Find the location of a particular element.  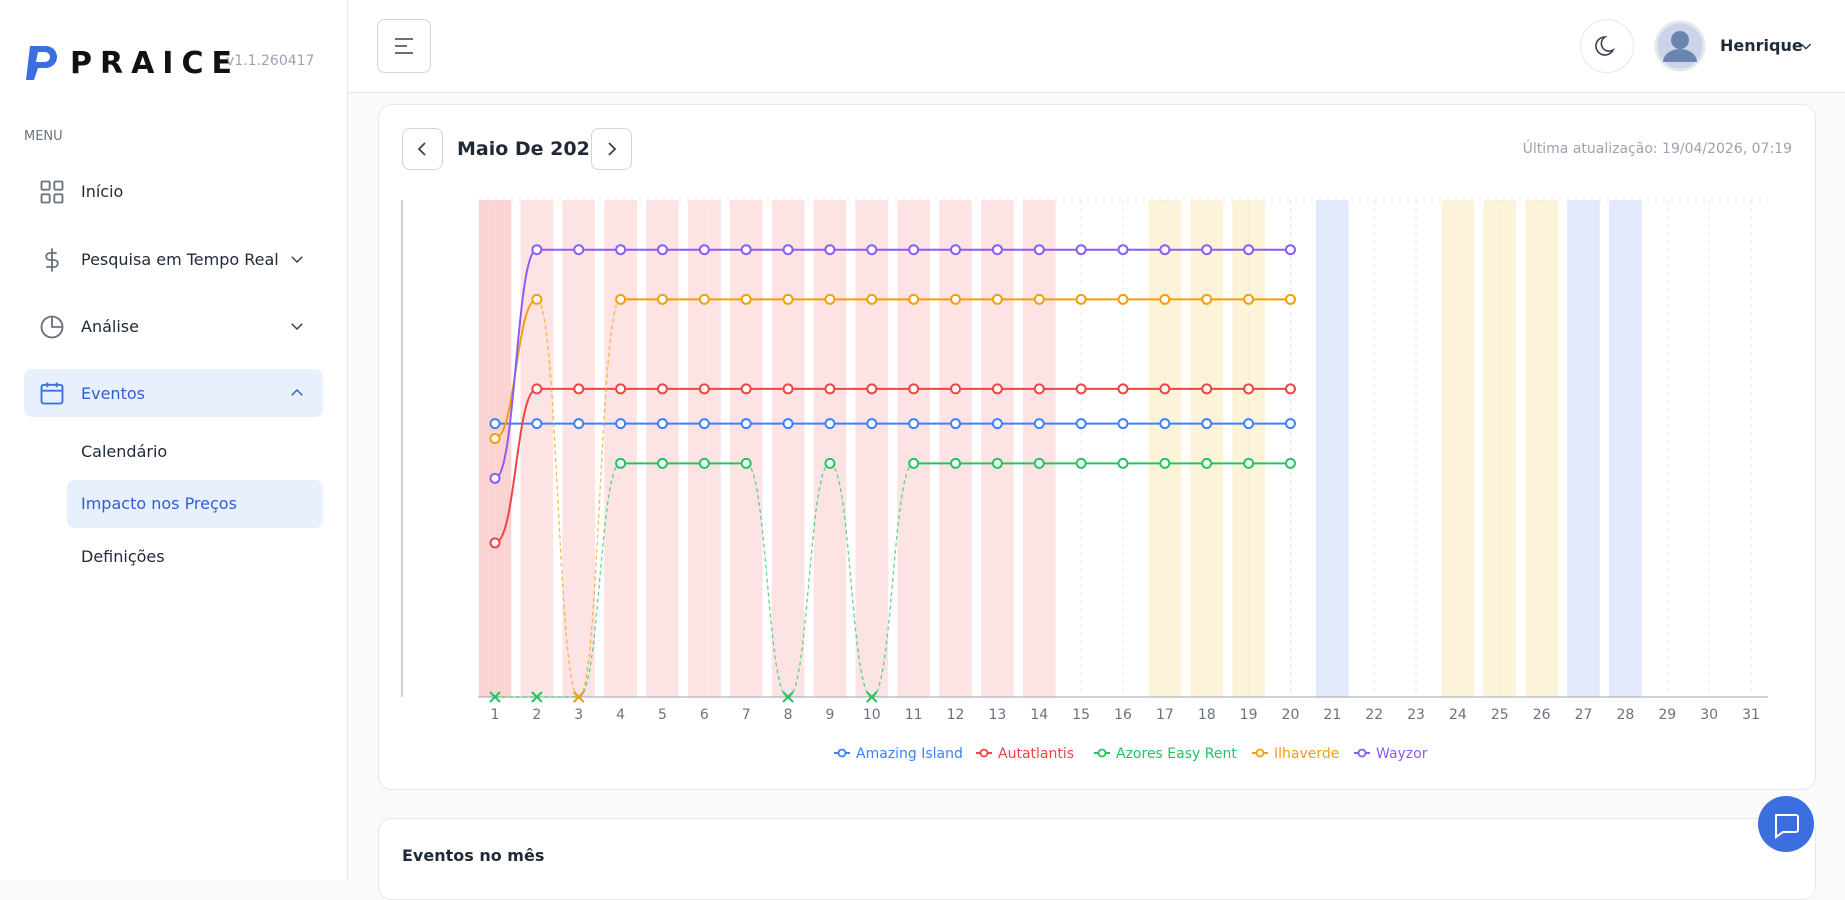

menu-label: MENU is located at coordinates (43, 136).